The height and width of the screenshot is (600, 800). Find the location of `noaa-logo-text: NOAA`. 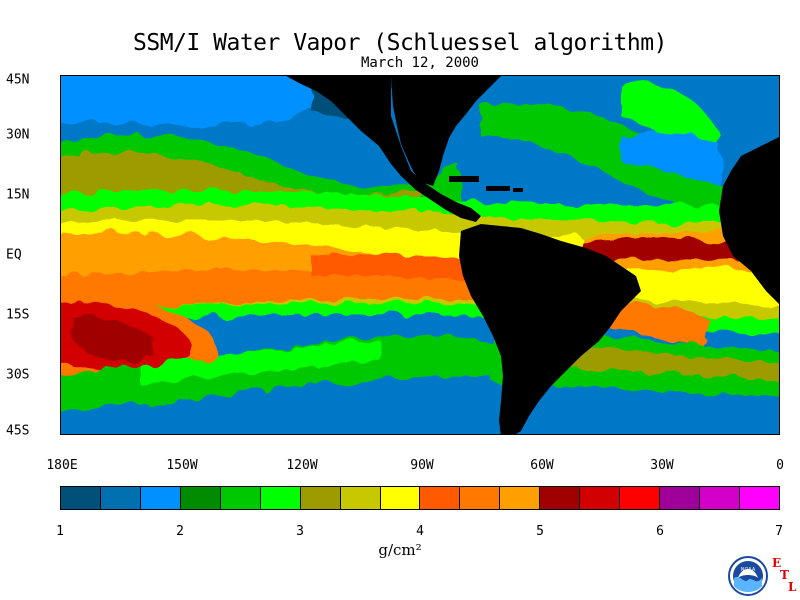

noaa-logo-text: NOAA is located at coordinates (748, 570).